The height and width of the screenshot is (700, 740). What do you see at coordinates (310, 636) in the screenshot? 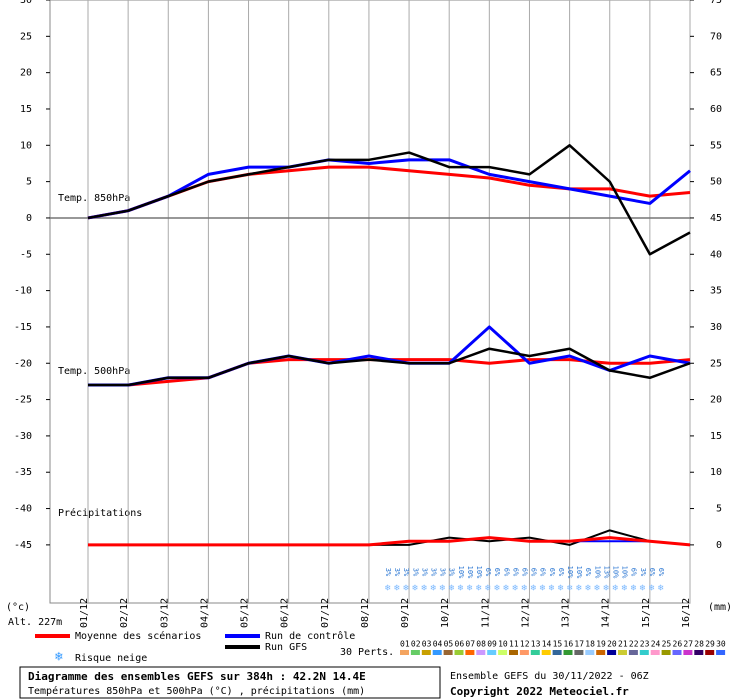
I see `legend-label: Run de contrôle` at bounding box center [310, 636].